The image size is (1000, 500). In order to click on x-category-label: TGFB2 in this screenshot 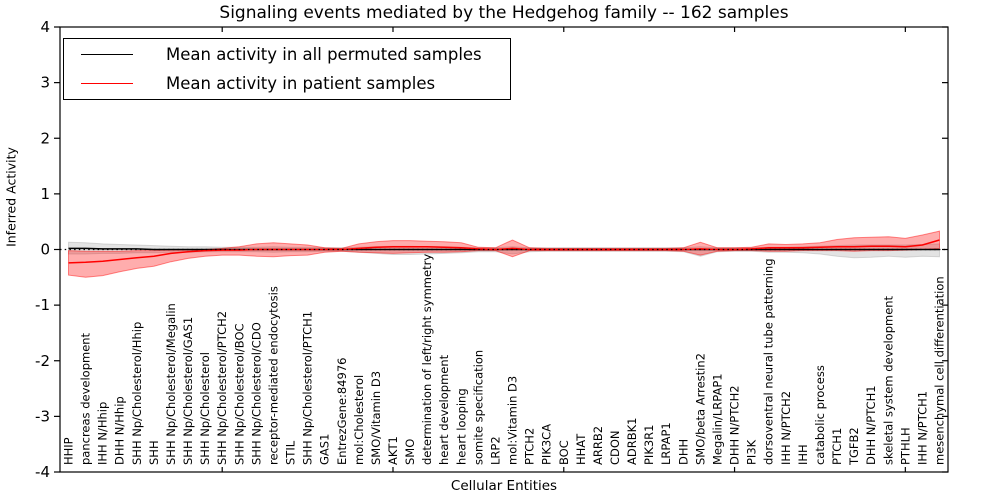, I will do `click(854, 446)`.